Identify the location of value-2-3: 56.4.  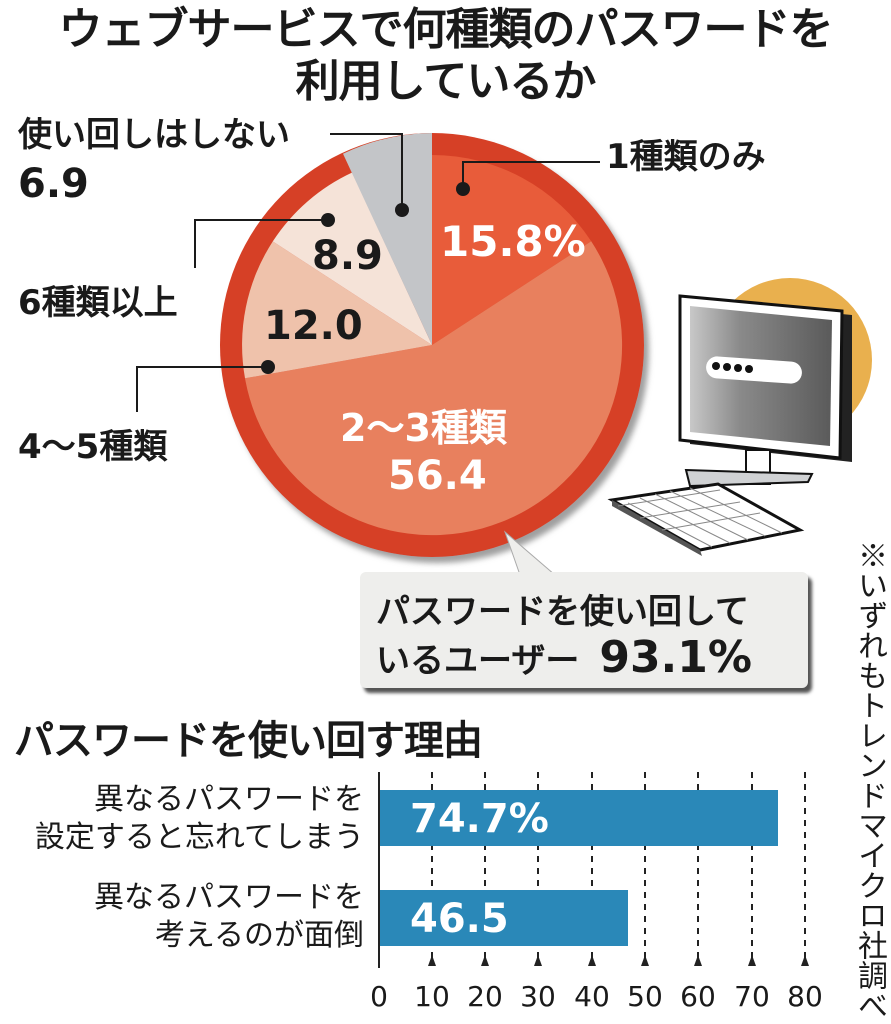
(437, 476).